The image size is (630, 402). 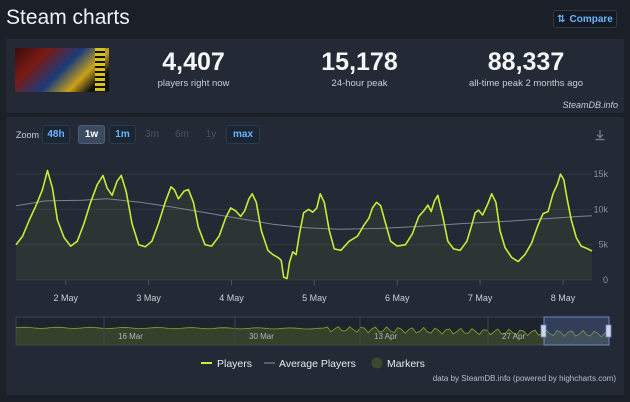 I want to click on navigator-area, so click(x=312, y=335).